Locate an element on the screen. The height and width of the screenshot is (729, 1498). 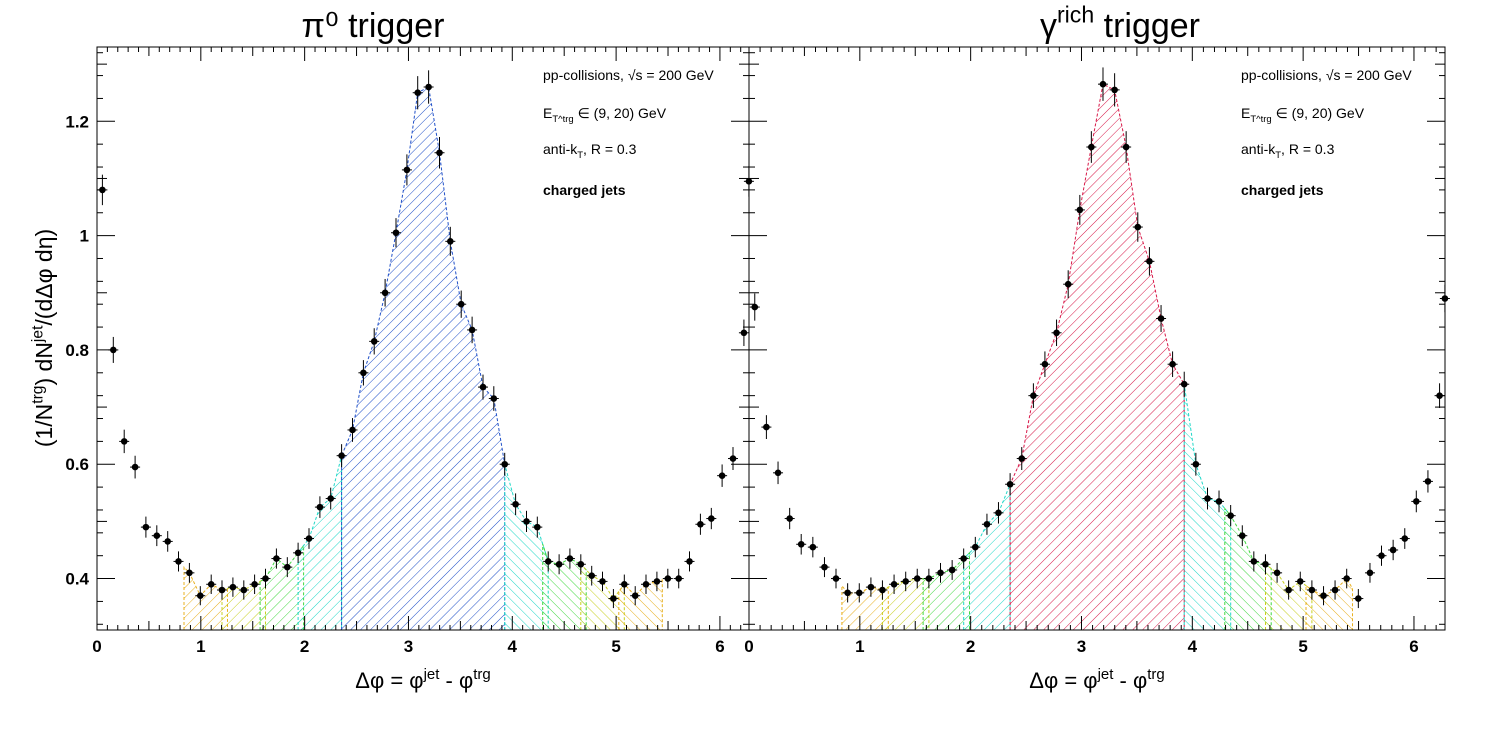
y-tick-label: 0.4 is located at coordinates (77, 579).